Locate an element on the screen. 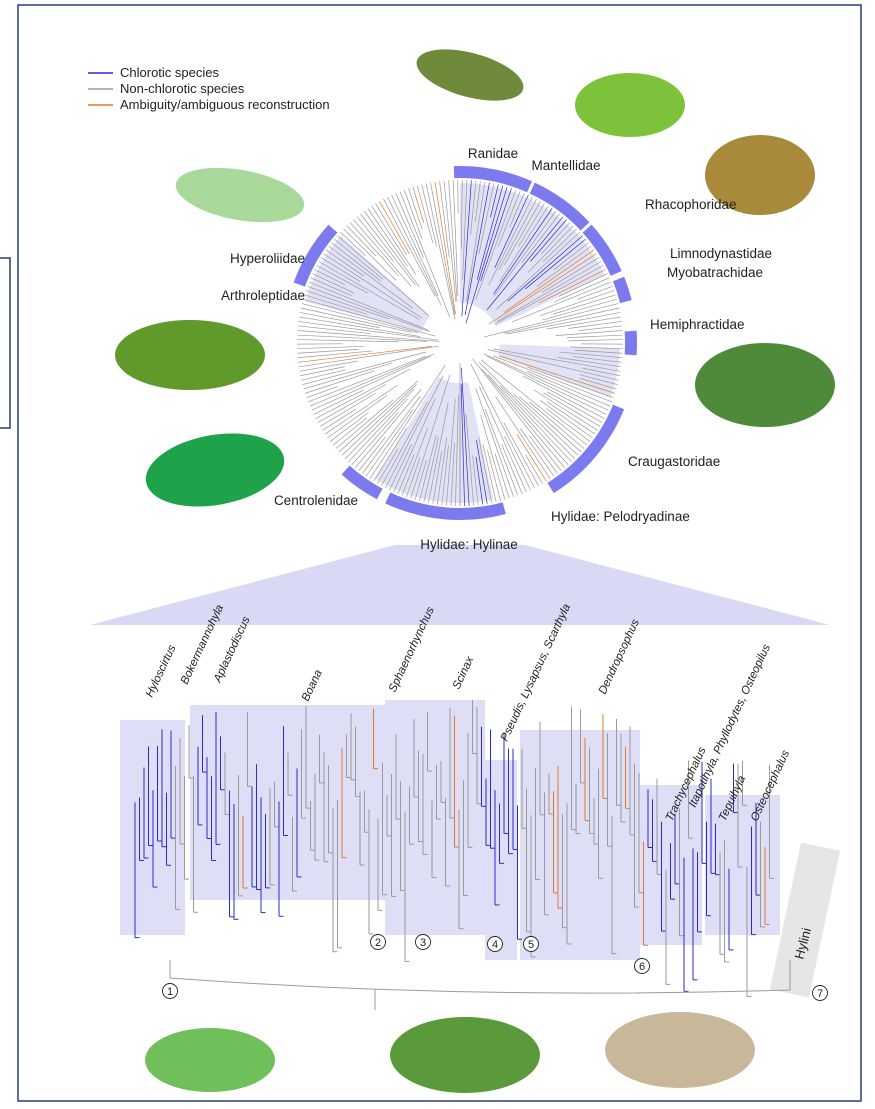 Image resolution: width=875 pixels, height=1109 pixels. family-label: Hemiphractidae is located at coordinates (697, 324).